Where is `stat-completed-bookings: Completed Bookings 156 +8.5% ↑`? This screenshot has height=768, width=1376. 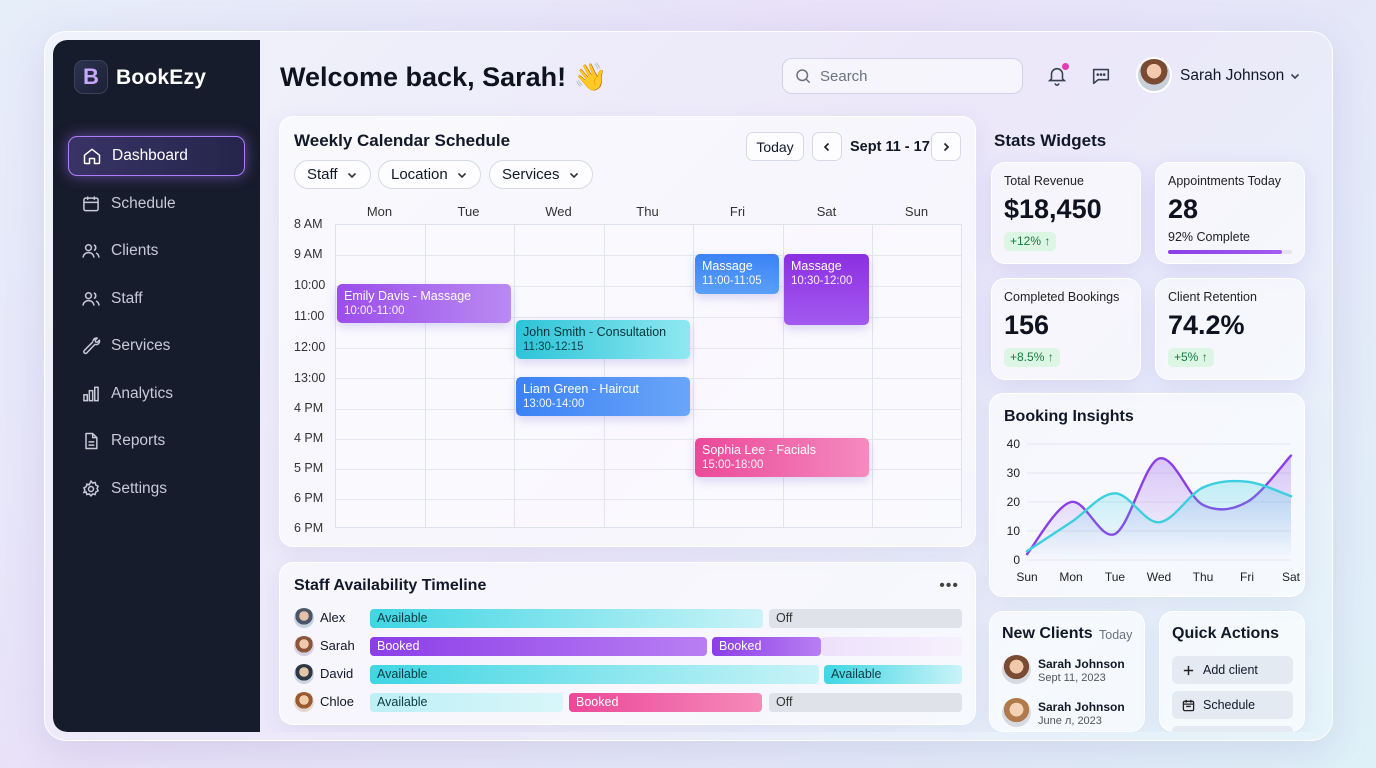 stat-completed-bookings: Completed Bookings 156 +8.5% ↑ is located at coordinates (1066, 329).